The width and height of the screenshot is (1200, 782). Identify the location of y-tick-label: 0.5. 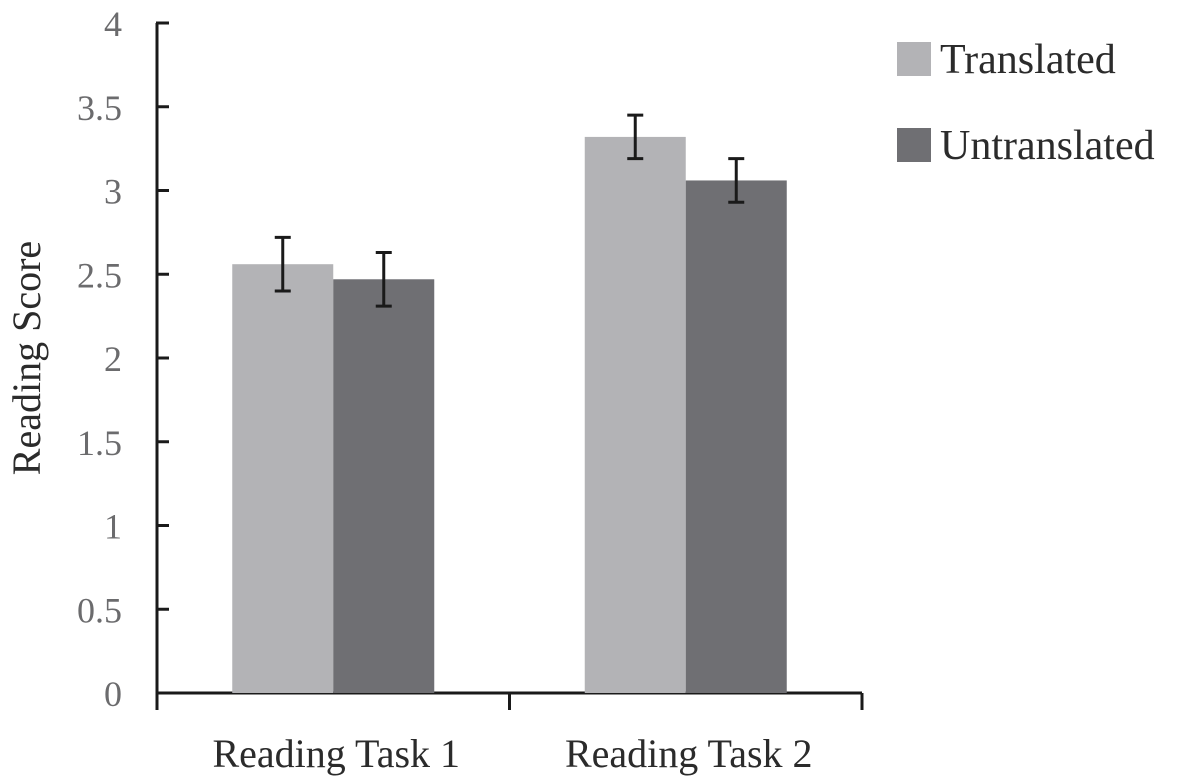
(99, 610).